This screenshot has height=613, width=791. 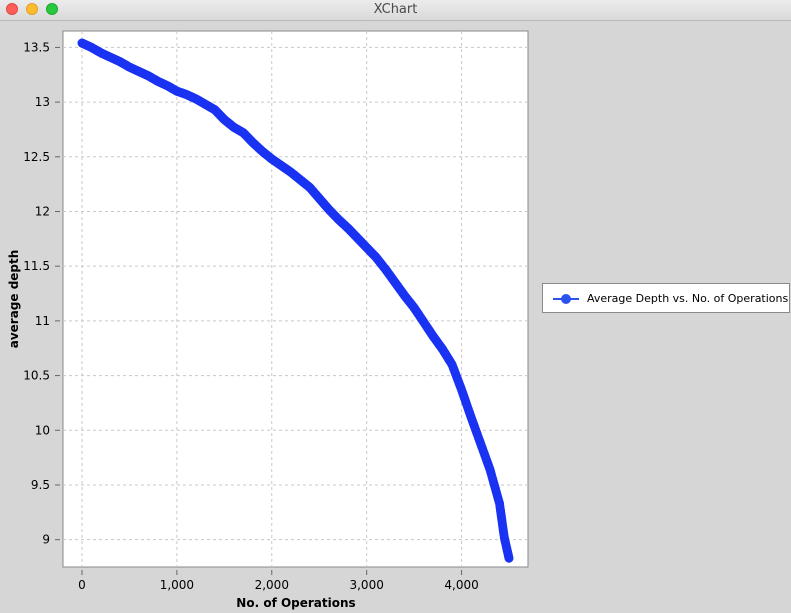 I want to click on y-tick-label: 12, so click(x=42, y=211).